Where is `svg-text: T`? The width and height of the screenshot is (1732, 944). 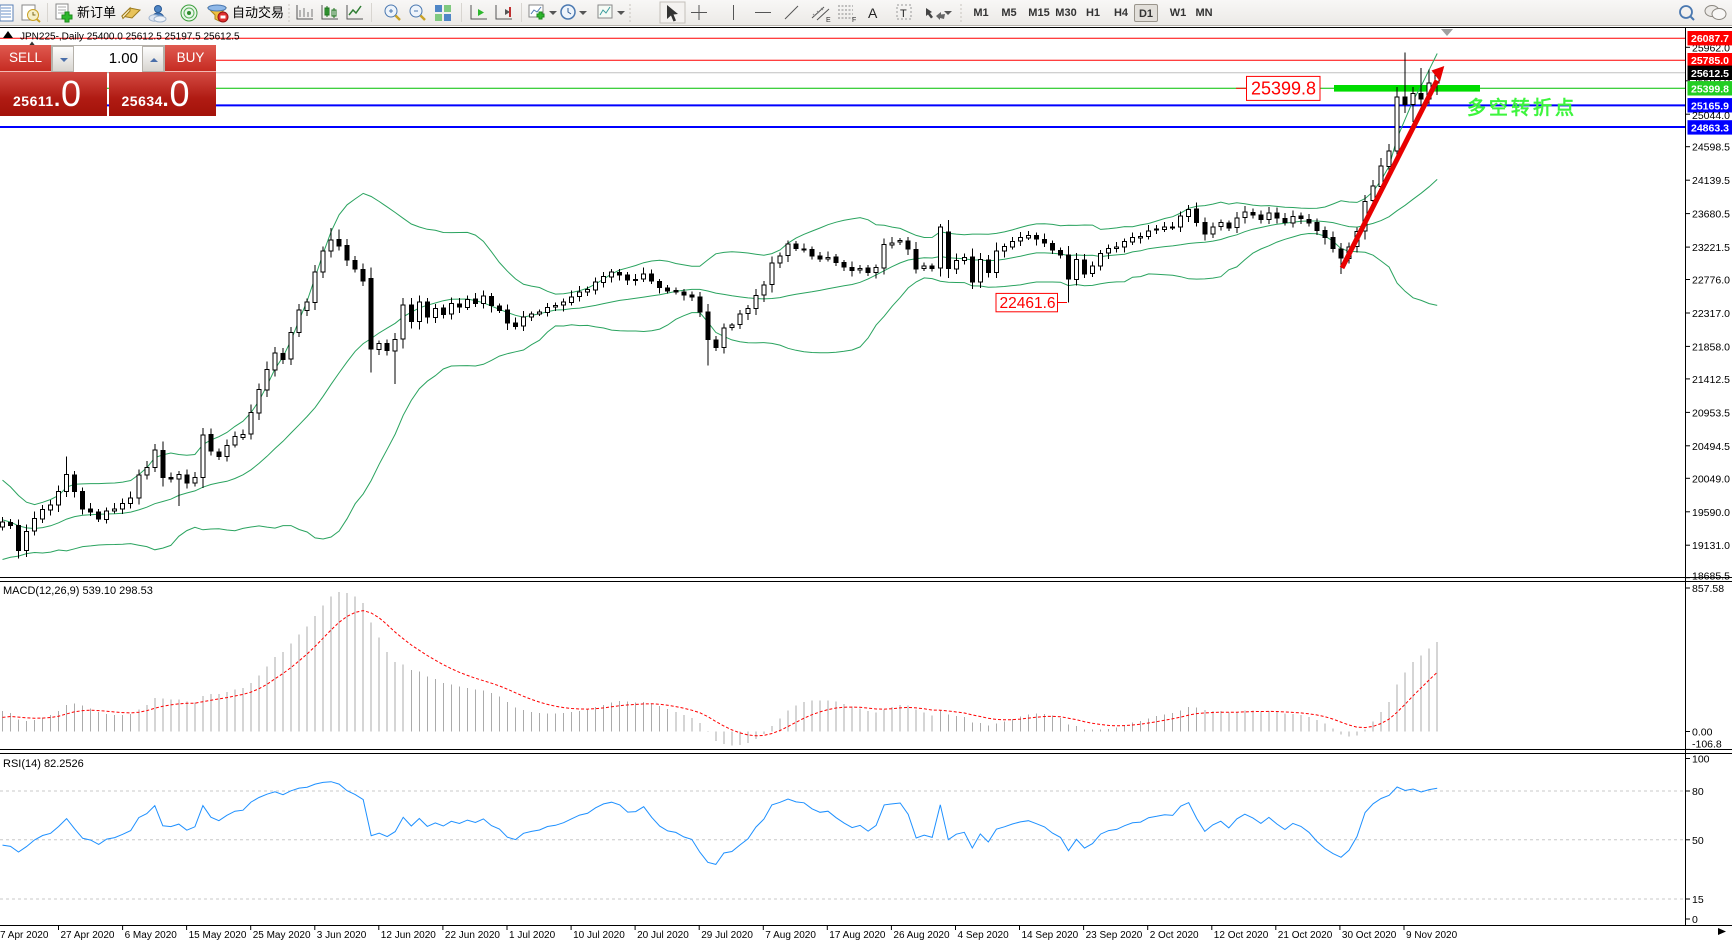
svg-text: T is located at coordinates (903, 14).